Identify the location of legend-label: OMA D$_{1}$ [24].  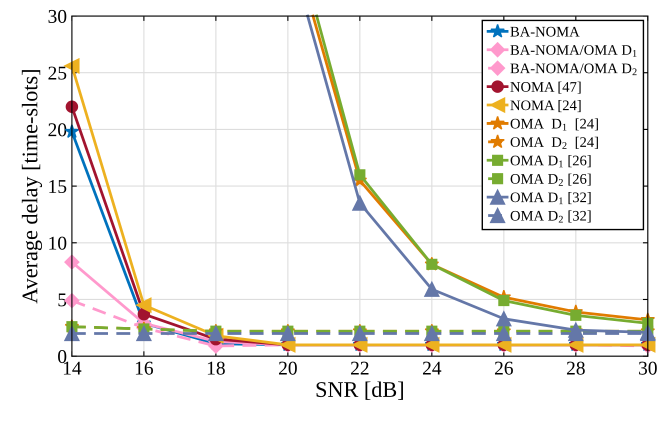
(554, 124).